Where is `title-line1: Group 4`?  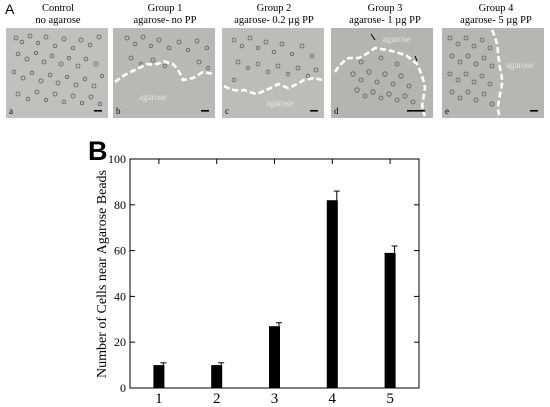 title-line1: Group 4 is located at coordinates (496, 8).